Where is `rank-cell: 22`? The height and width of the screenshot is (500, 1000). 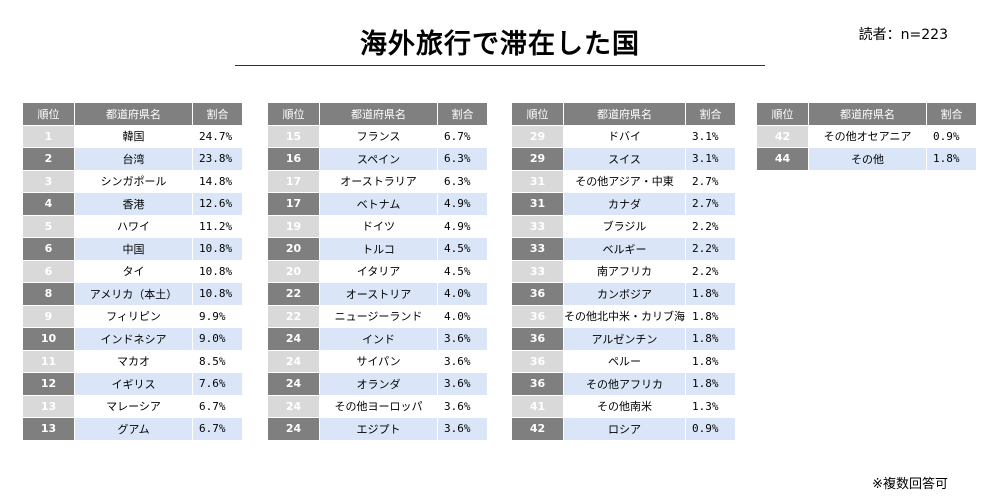 rank-cell: 22 is located at coordinates (293, 294).